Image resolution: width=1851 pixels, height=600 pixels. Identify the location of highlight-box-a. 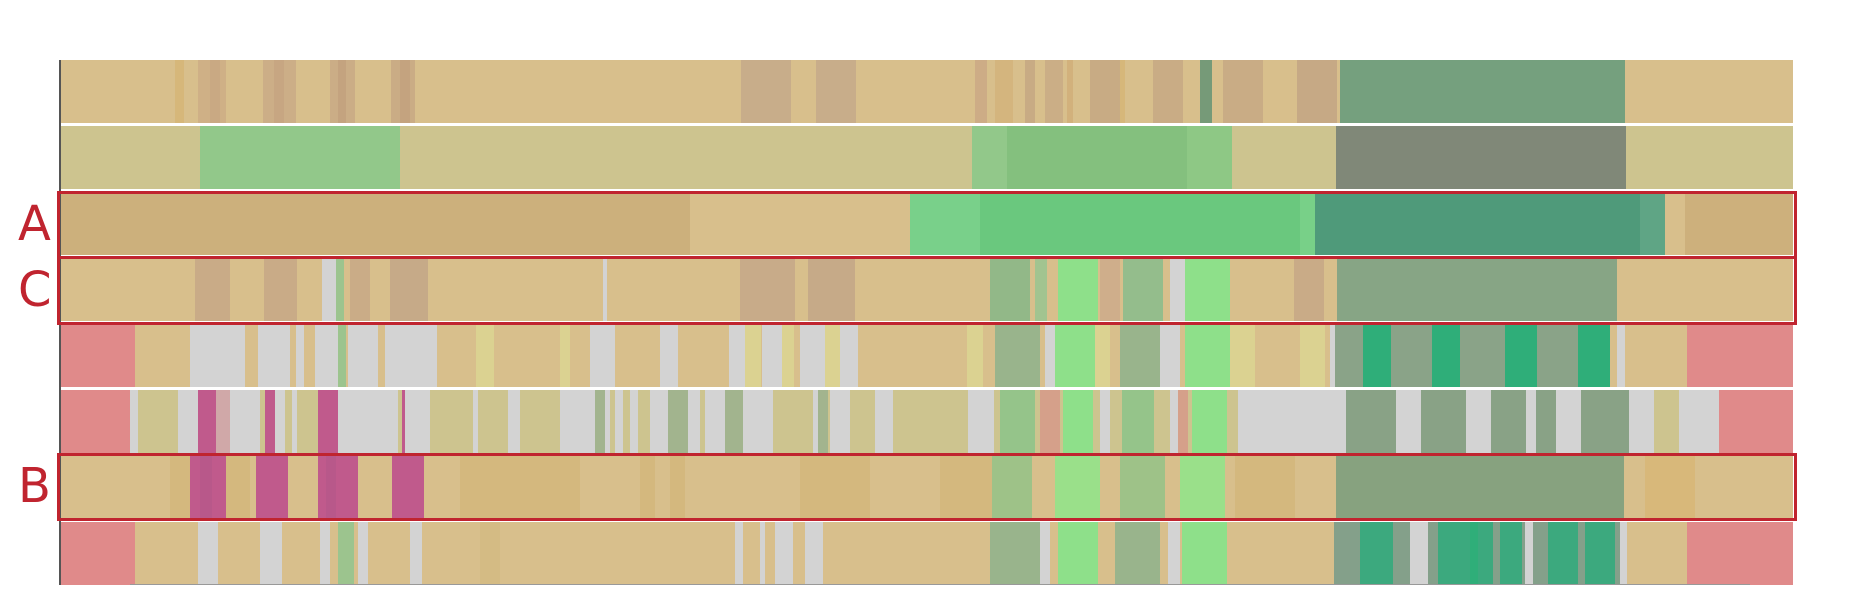
(927, 225).